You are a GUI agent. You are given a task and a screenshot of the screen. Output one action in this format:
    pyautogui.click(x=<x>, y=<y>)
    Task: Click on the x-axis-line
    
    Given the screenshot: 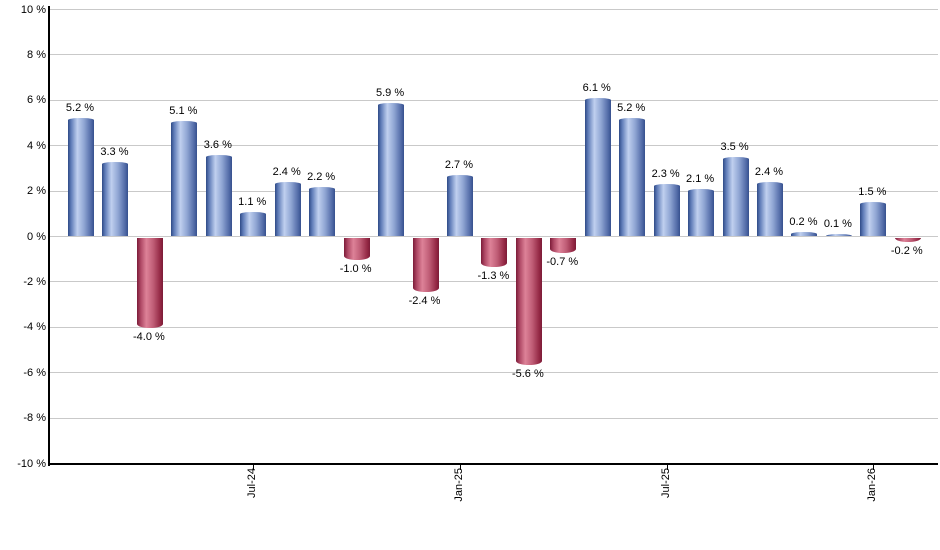 What is the action you would take?
    pyautogui.click(x=493, y=463)
    